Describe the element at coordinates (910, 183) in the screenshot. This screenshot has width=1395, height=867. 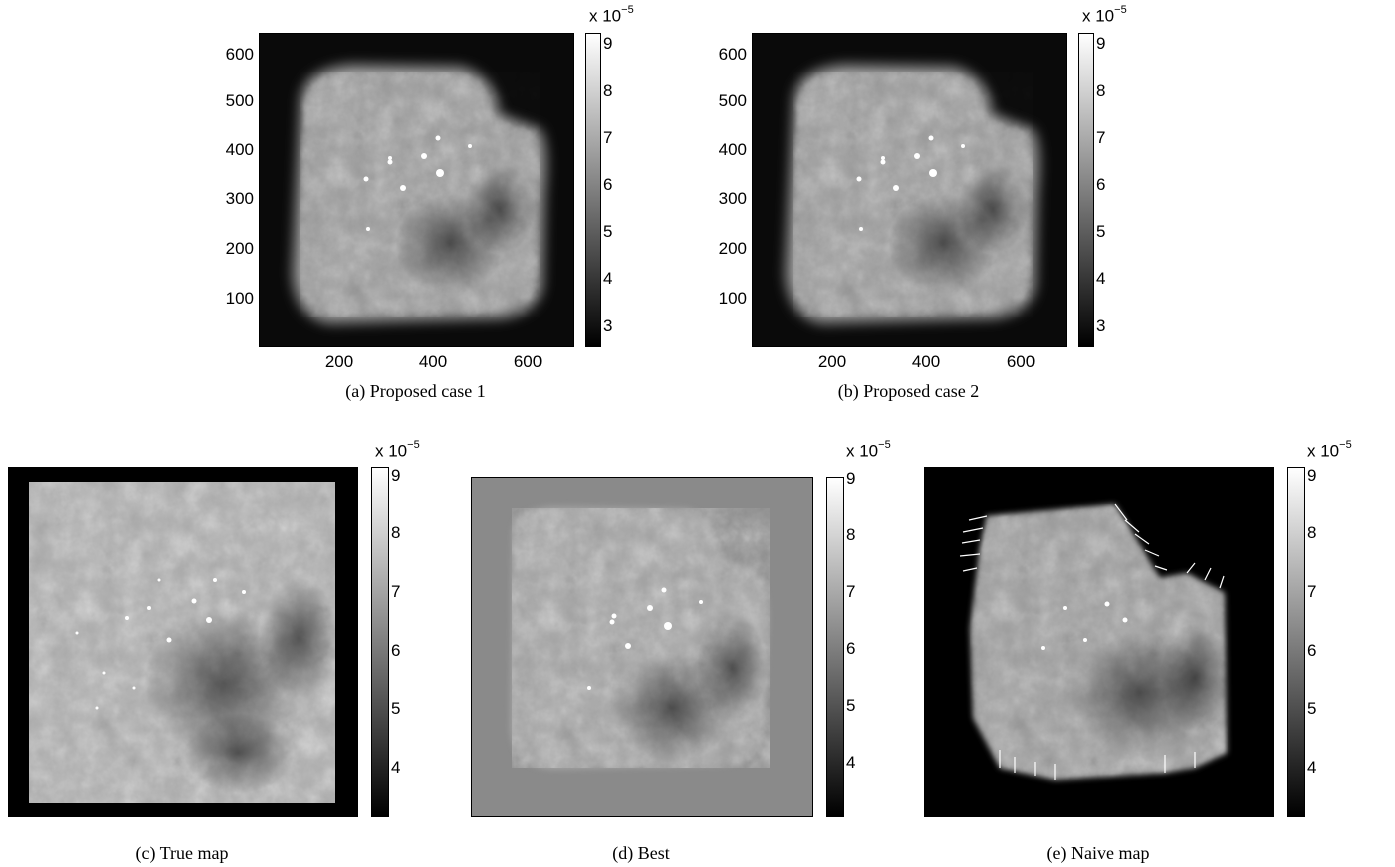
I see `point-sources-b` at that location.